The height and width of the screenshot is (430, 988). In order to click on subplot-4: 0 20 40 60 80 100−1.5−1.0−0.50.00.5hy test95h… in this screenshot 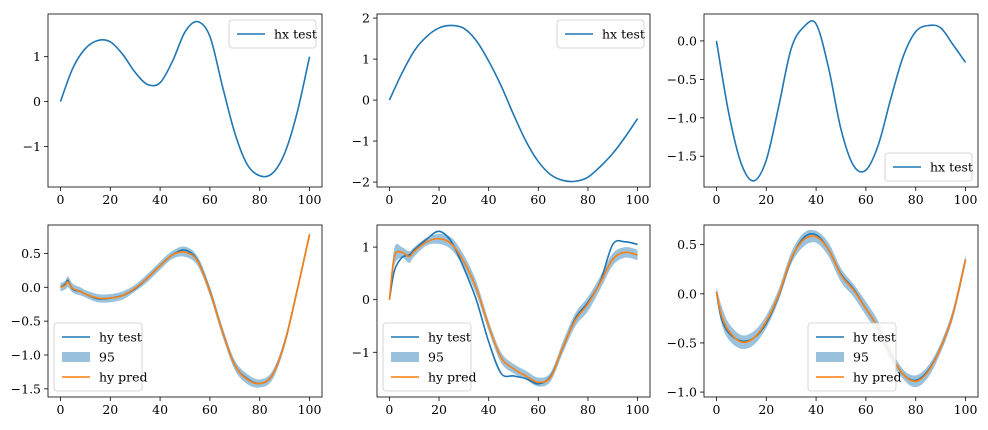, I will do `click(167, 320)`.